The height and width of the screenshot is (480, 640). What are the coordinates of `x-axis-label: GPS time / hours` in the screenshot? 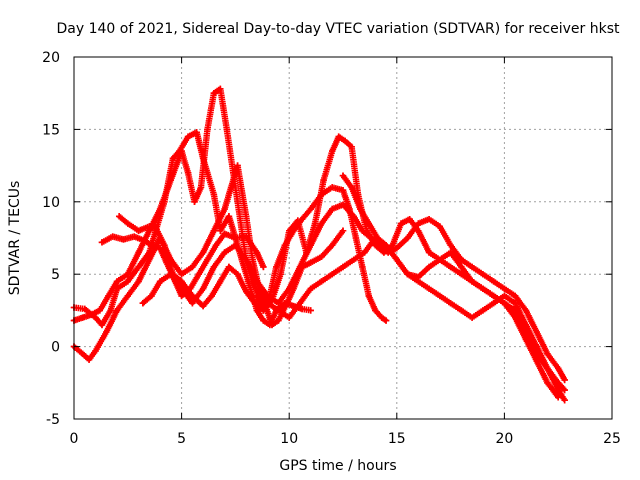 It's located at (337, 466).